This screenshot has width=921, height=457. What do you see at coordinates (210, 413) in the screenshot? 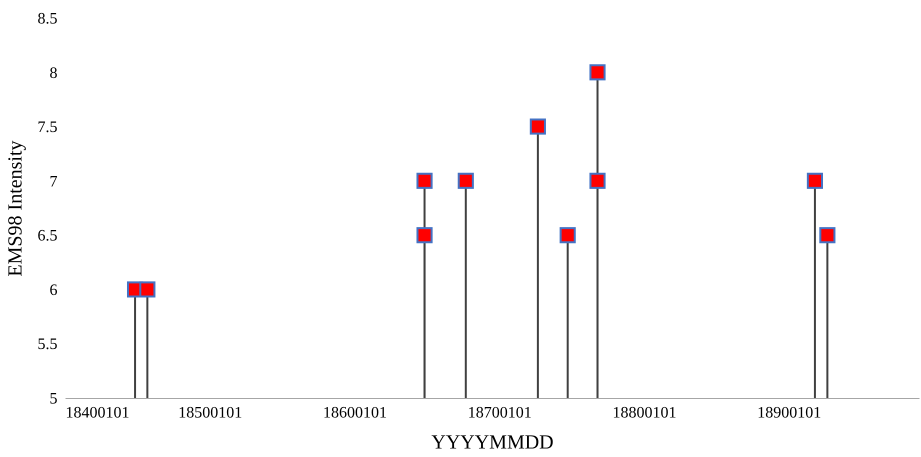
I see `x-tick-label: 18500101` at bounding box center [210, 413].